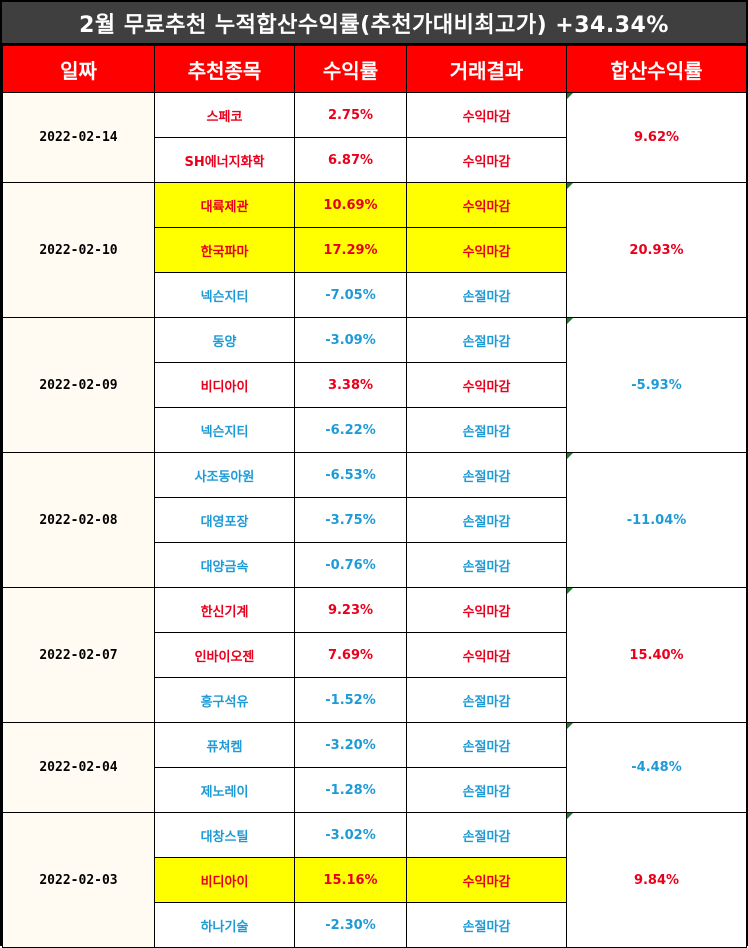 The height and width of the screenshot is (948, 748). I want to click on date-cell: 2022-02-14, so click(78, 137).